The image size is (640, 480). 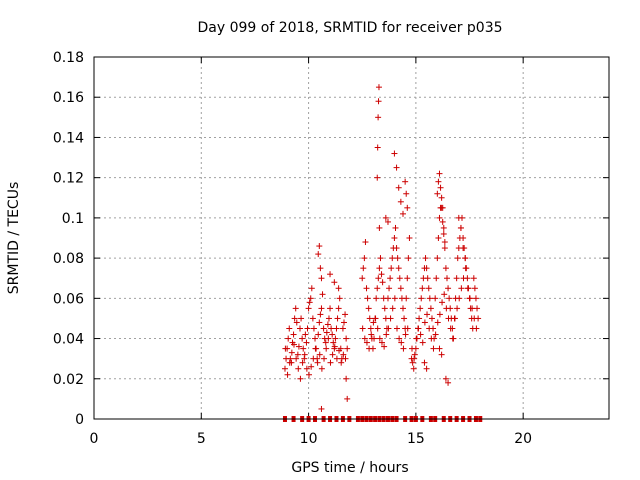 What do you see at coordinates (309, 439) in the screenshot?
I see `x-tick-label: 10` at bounding box center [309, 439].